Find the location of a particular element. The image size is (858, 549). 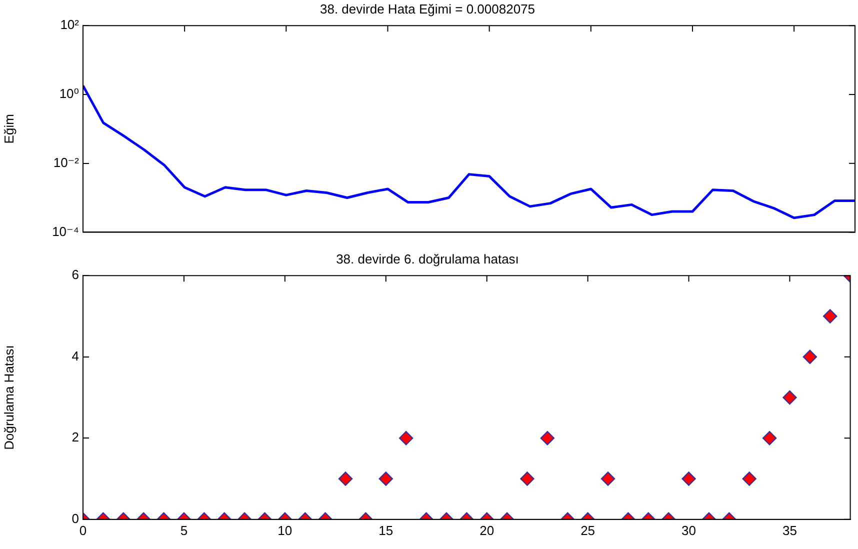

chart-title: 38. devirde Hata Eğimi = 0.00082075 is located at coordinates (428, 8).